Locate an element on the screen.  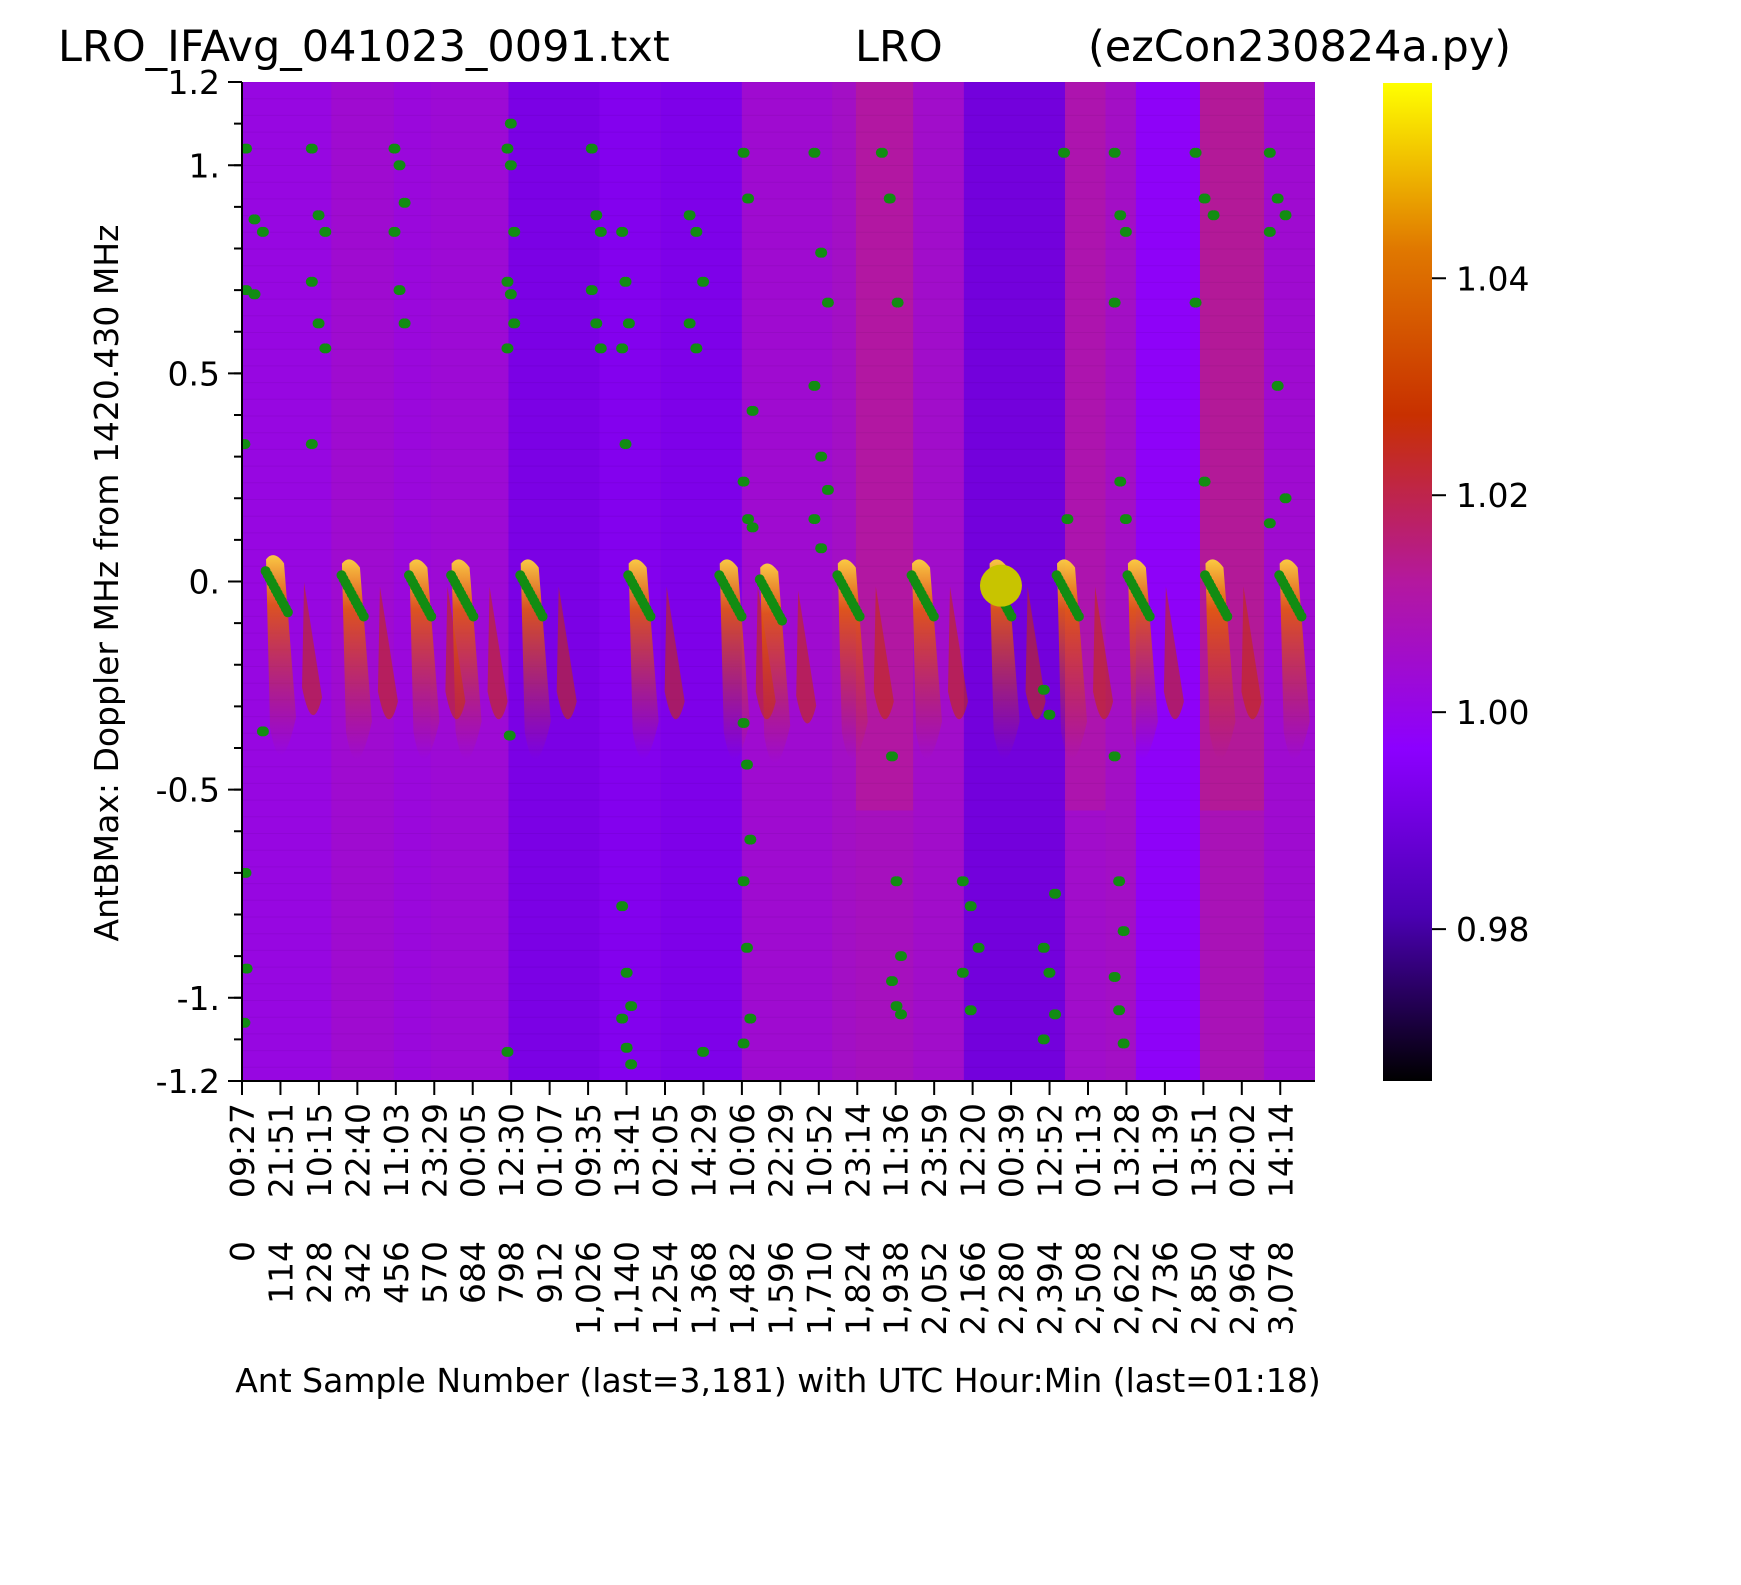
x-tick-label-utc: 02:05 is located at coordinates (665, 1150).